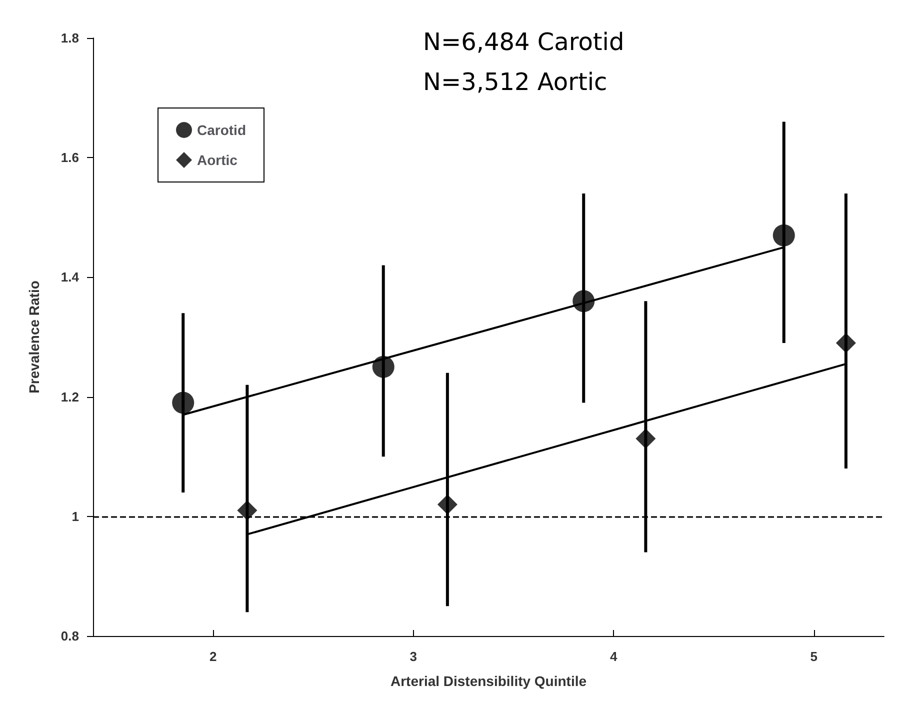 This screenshot has width=897, height=706. What do you see at coordinates (75, 516) in the screenshot?
I see `y-tick-label: 1` at bounding box center [75, 516].